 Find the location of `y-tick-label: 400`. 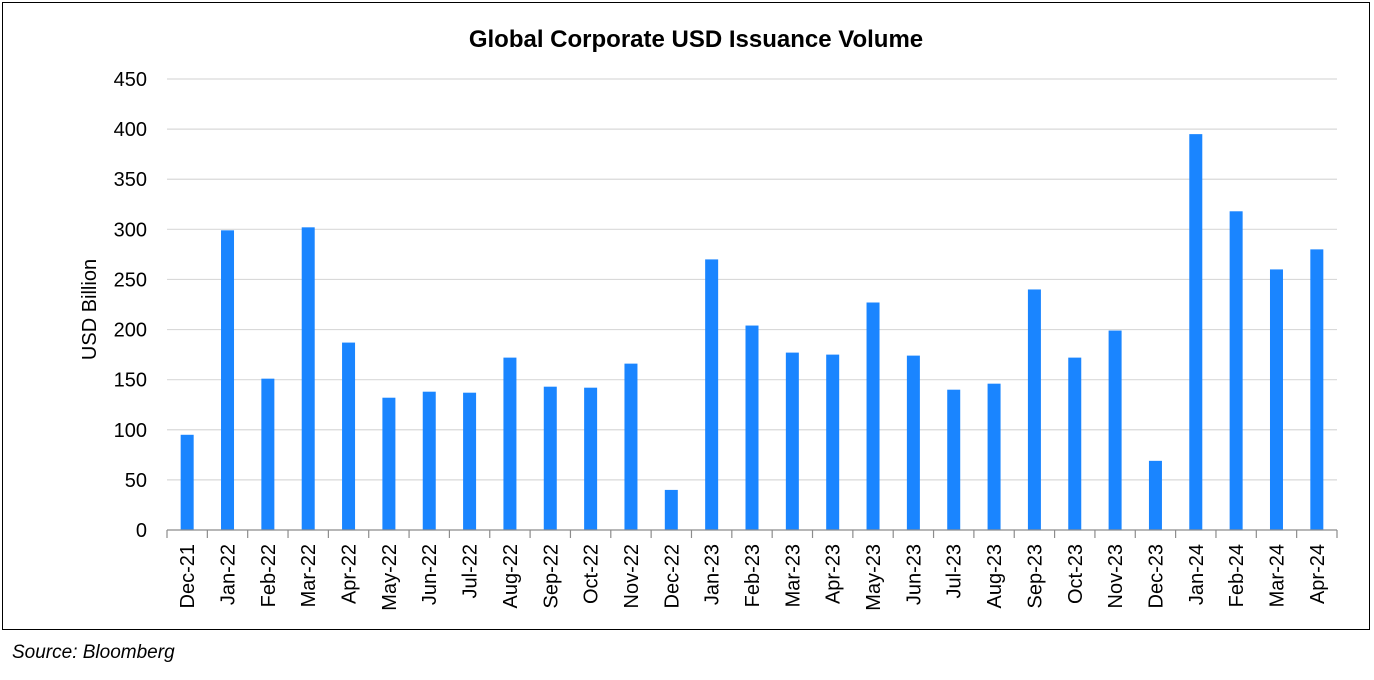

y-tick-label: 400 is located at coordinates (130, 130).